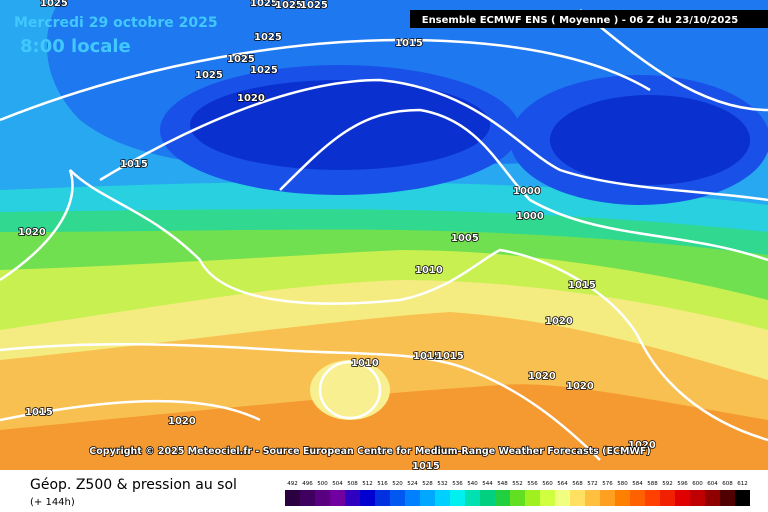 Image resolution: width=768 pixels, height=512 pixels. Describe the element at coordinates (727, 484) in the screenshot. I see `scale-label: 608` at that location.